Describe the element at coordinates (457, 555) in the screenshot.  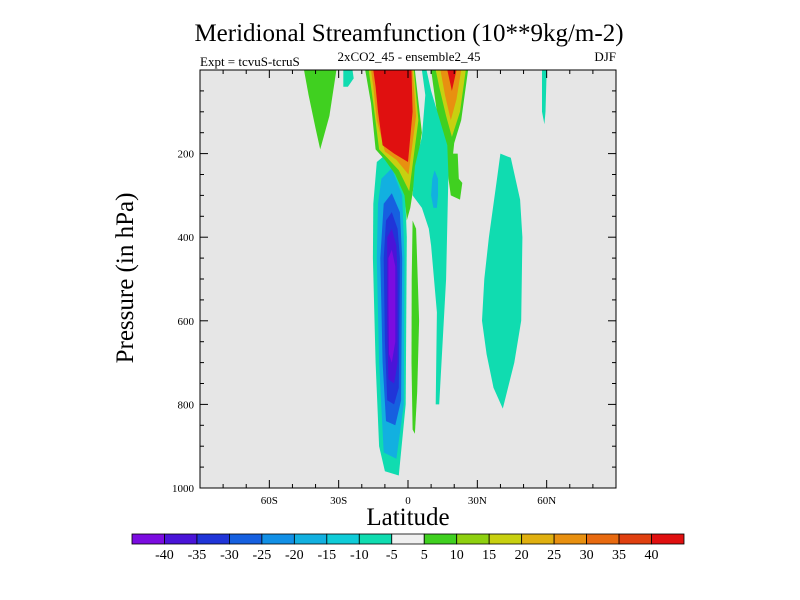
I see `colorbar-label: 10` at that location.